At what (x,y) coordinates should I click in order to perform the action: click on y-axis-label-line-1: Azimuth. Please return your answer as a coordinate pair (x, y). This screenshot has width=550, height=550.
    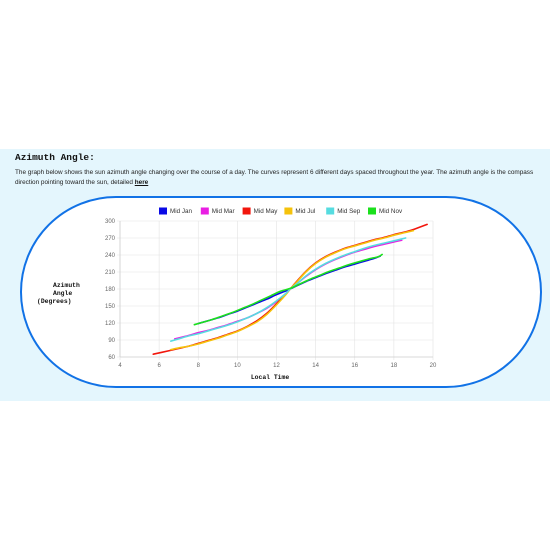
    Looking at the image, I should click on (66, 285).